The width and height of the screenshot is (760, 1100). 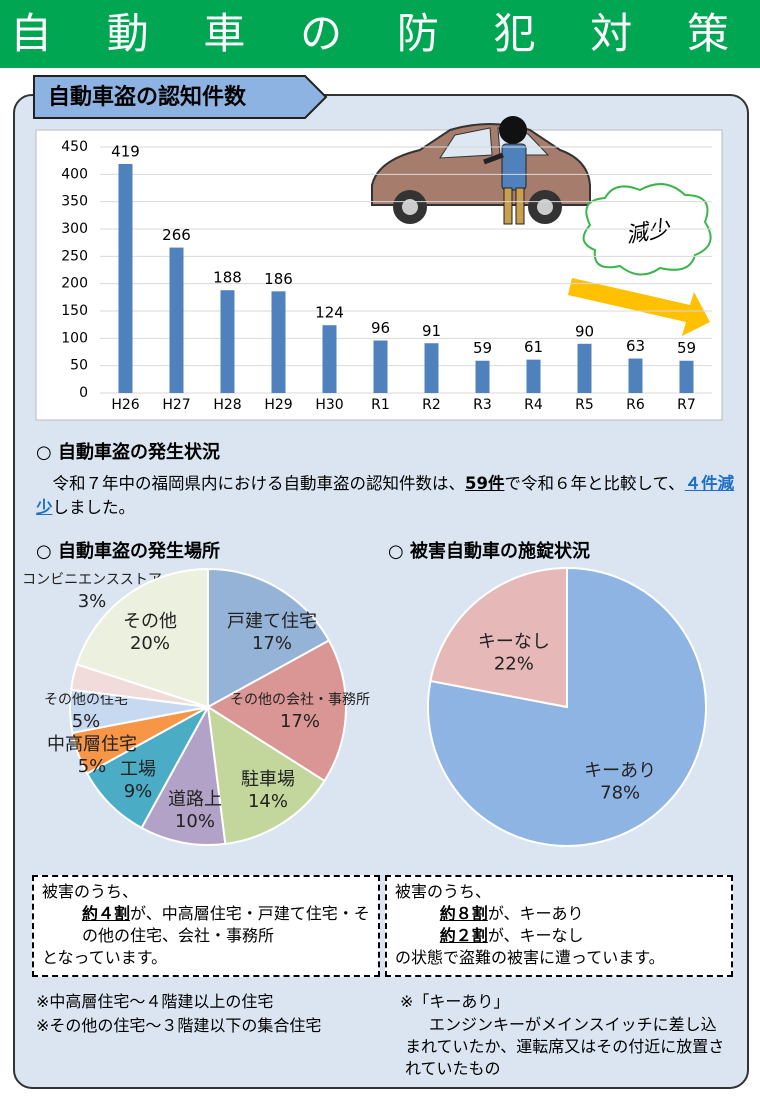 What do you see at coordinates (455, 1001) in the screenshot?
I see `note-title: ※「キーあり」` at bounding box center [455, 1001].